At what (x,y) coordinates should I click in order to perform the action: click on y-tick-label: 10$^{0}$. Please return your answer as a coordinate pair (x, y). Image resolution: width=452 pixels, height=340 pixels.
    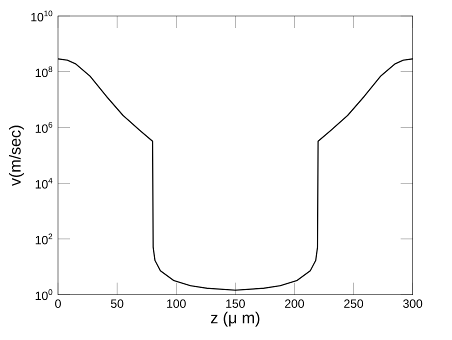
    Looking at the image, I should click on (44, 294).